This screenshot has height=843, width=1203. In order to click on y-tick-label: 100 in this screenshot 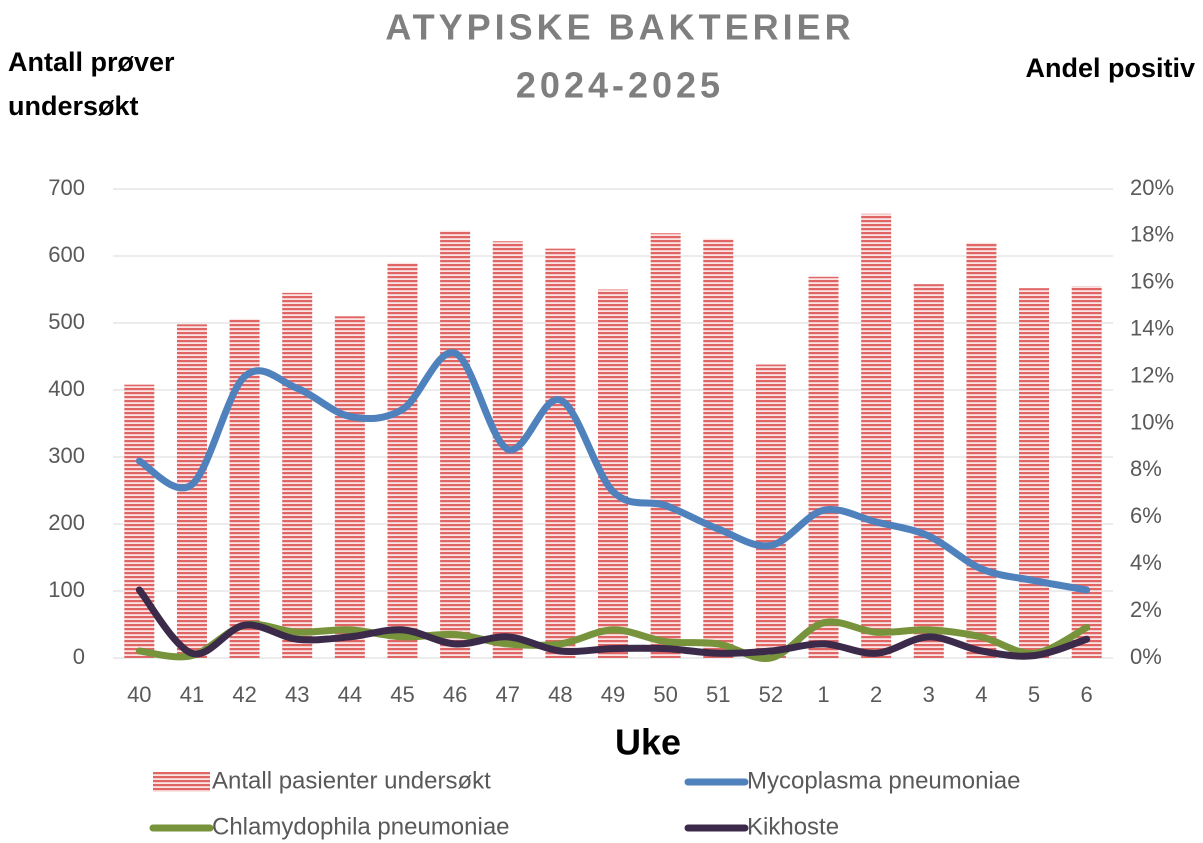, I will do `click(66, 589)`.